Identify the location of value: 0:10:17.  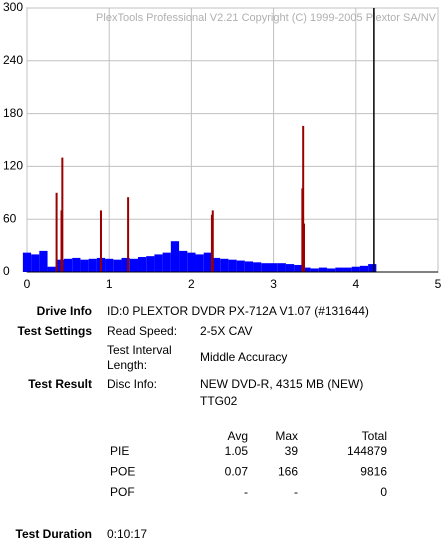
(127, 534).